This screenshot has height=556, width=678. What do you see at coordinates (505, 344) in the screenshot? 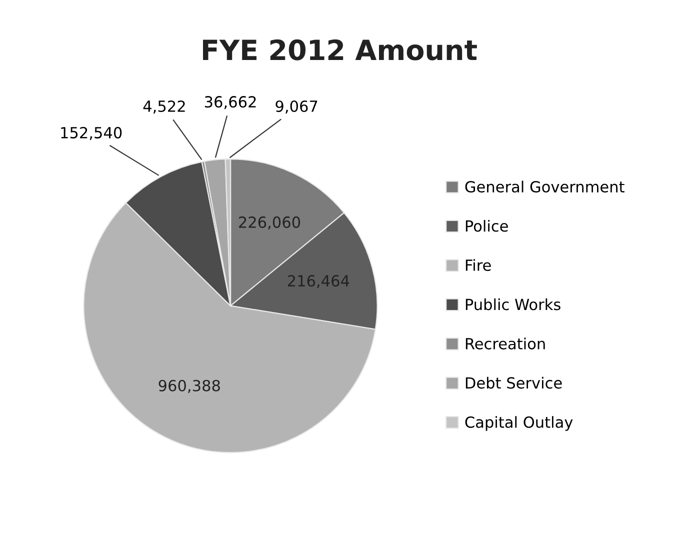
I see `legend-label: Recreation` at bounding box center [505, 344].